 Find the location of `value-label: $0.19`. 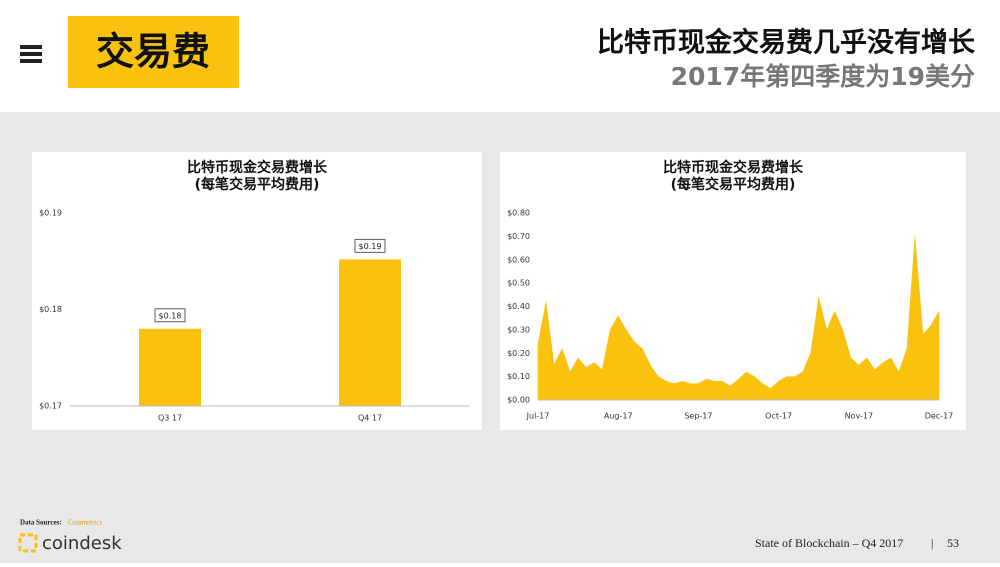

value-label: $0.19 is located at coordinates (370, 246).